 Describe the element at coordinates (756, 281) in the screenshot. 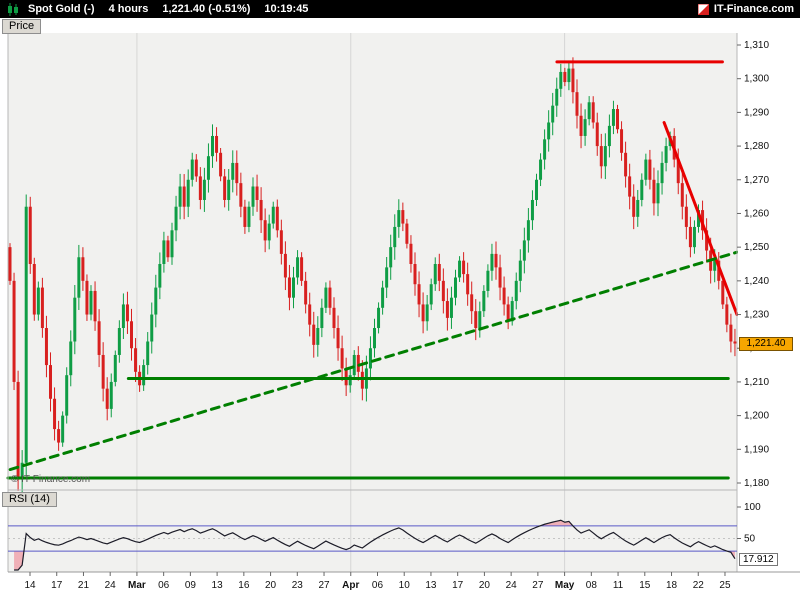

I see `price-tick-label: 1,240` at that location.